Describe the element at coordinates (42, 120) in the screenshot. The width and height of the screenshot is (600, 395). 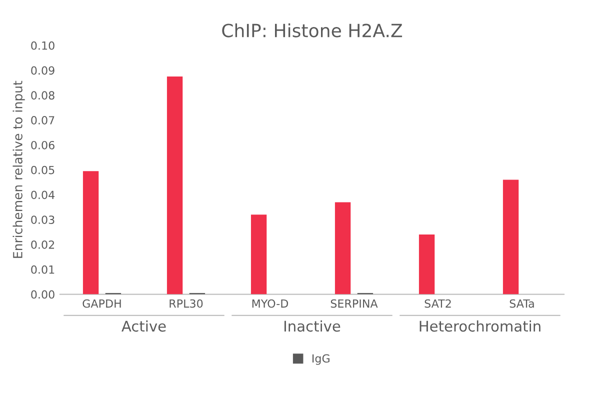
I see `y-tick-label: 0.07` at that location.